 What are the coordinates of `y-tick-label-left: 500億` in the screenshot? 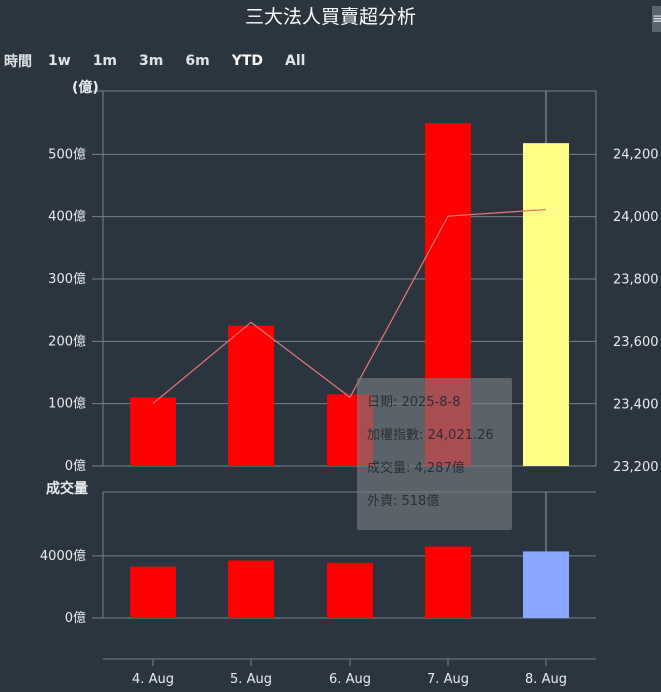 It's located at (67, 154).